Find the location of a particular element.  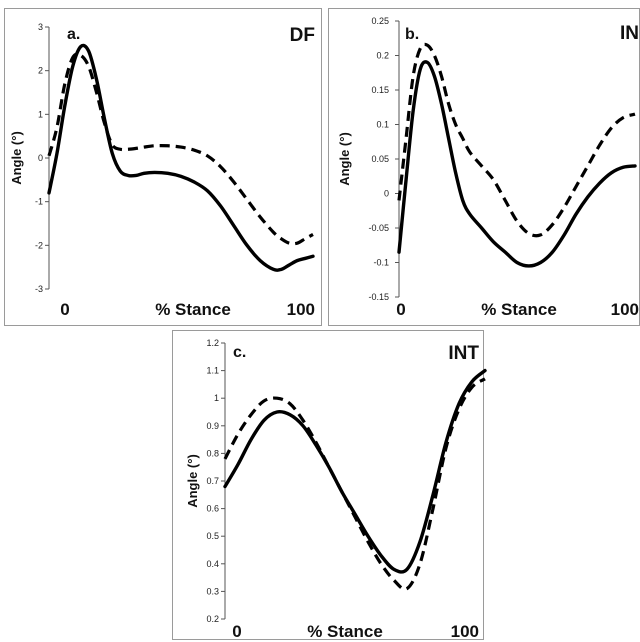

y-tick-label: 0.9 is located at coordinates (212, 426).